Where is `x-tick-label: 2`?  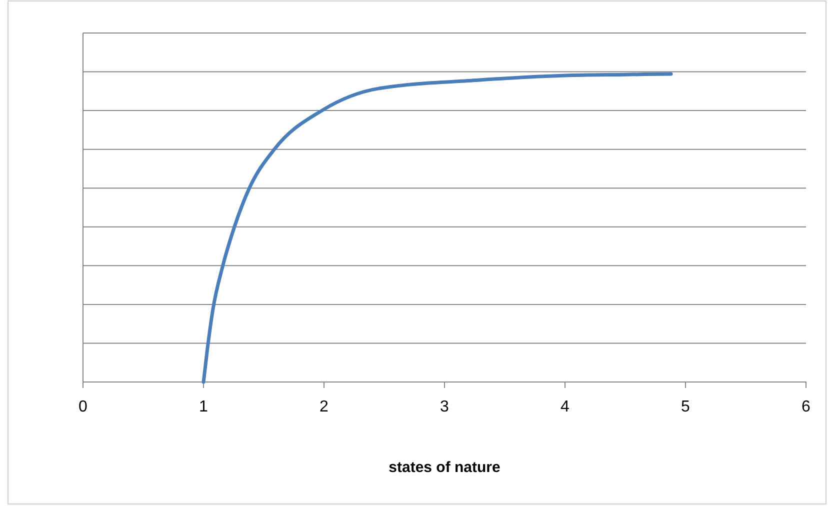
x-tick-label: 2 is located at coordinates (324, 407).